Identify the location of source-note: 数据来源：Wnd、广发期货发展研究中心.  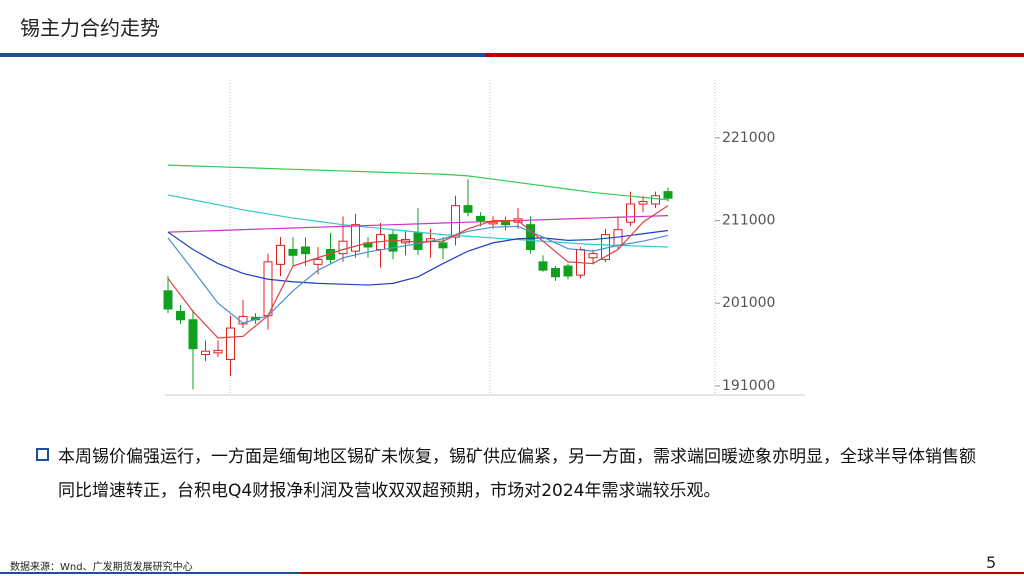
(101, 567).